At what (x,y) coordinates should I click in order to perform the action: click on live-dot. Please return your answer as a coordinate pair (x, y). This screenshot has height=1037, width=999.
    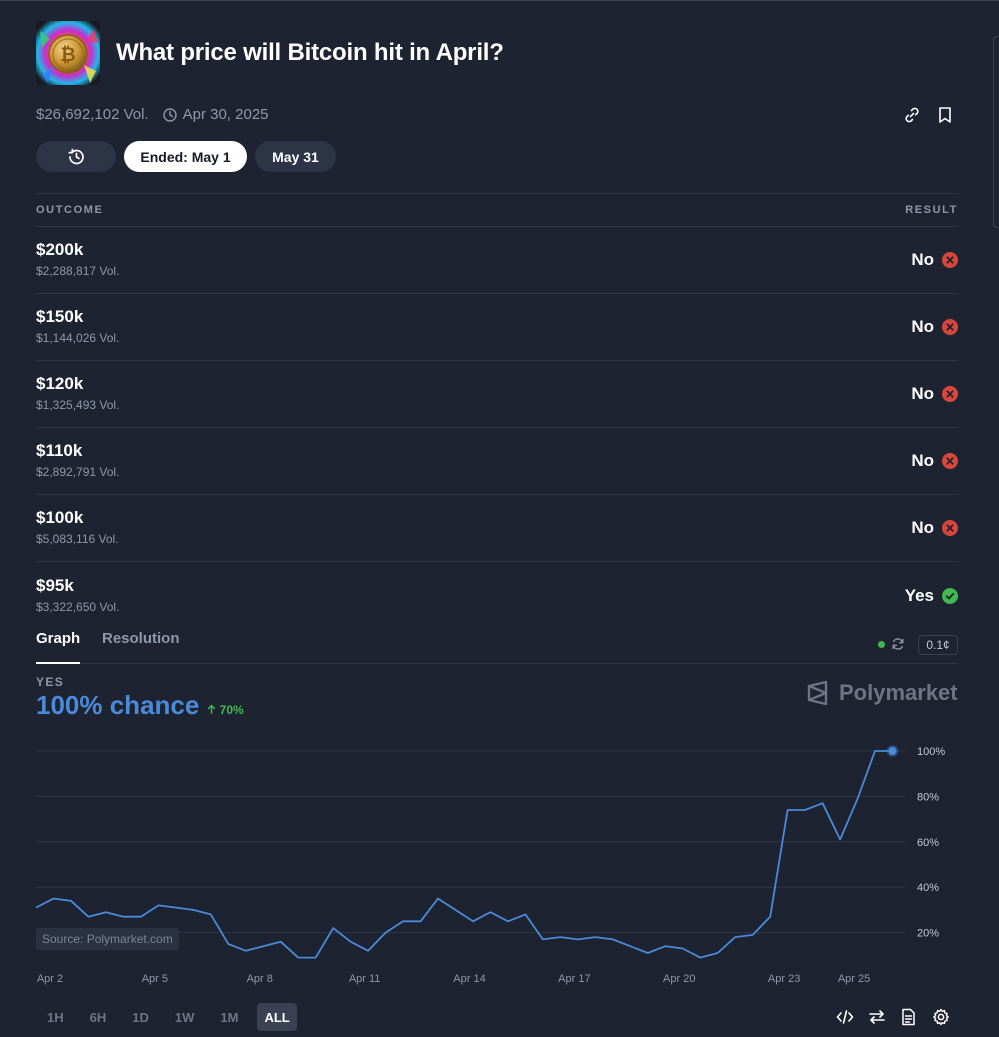
    Looking at the image, I should click on (881, 644).